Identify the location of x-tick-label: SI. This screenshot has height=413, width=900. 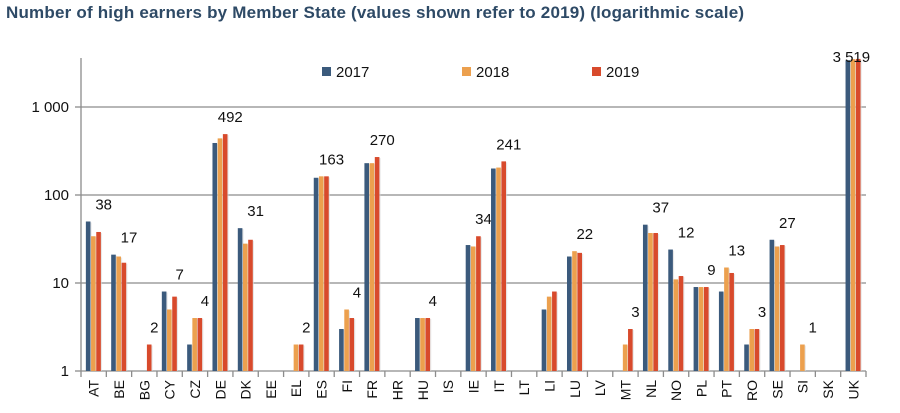
(803, 386).